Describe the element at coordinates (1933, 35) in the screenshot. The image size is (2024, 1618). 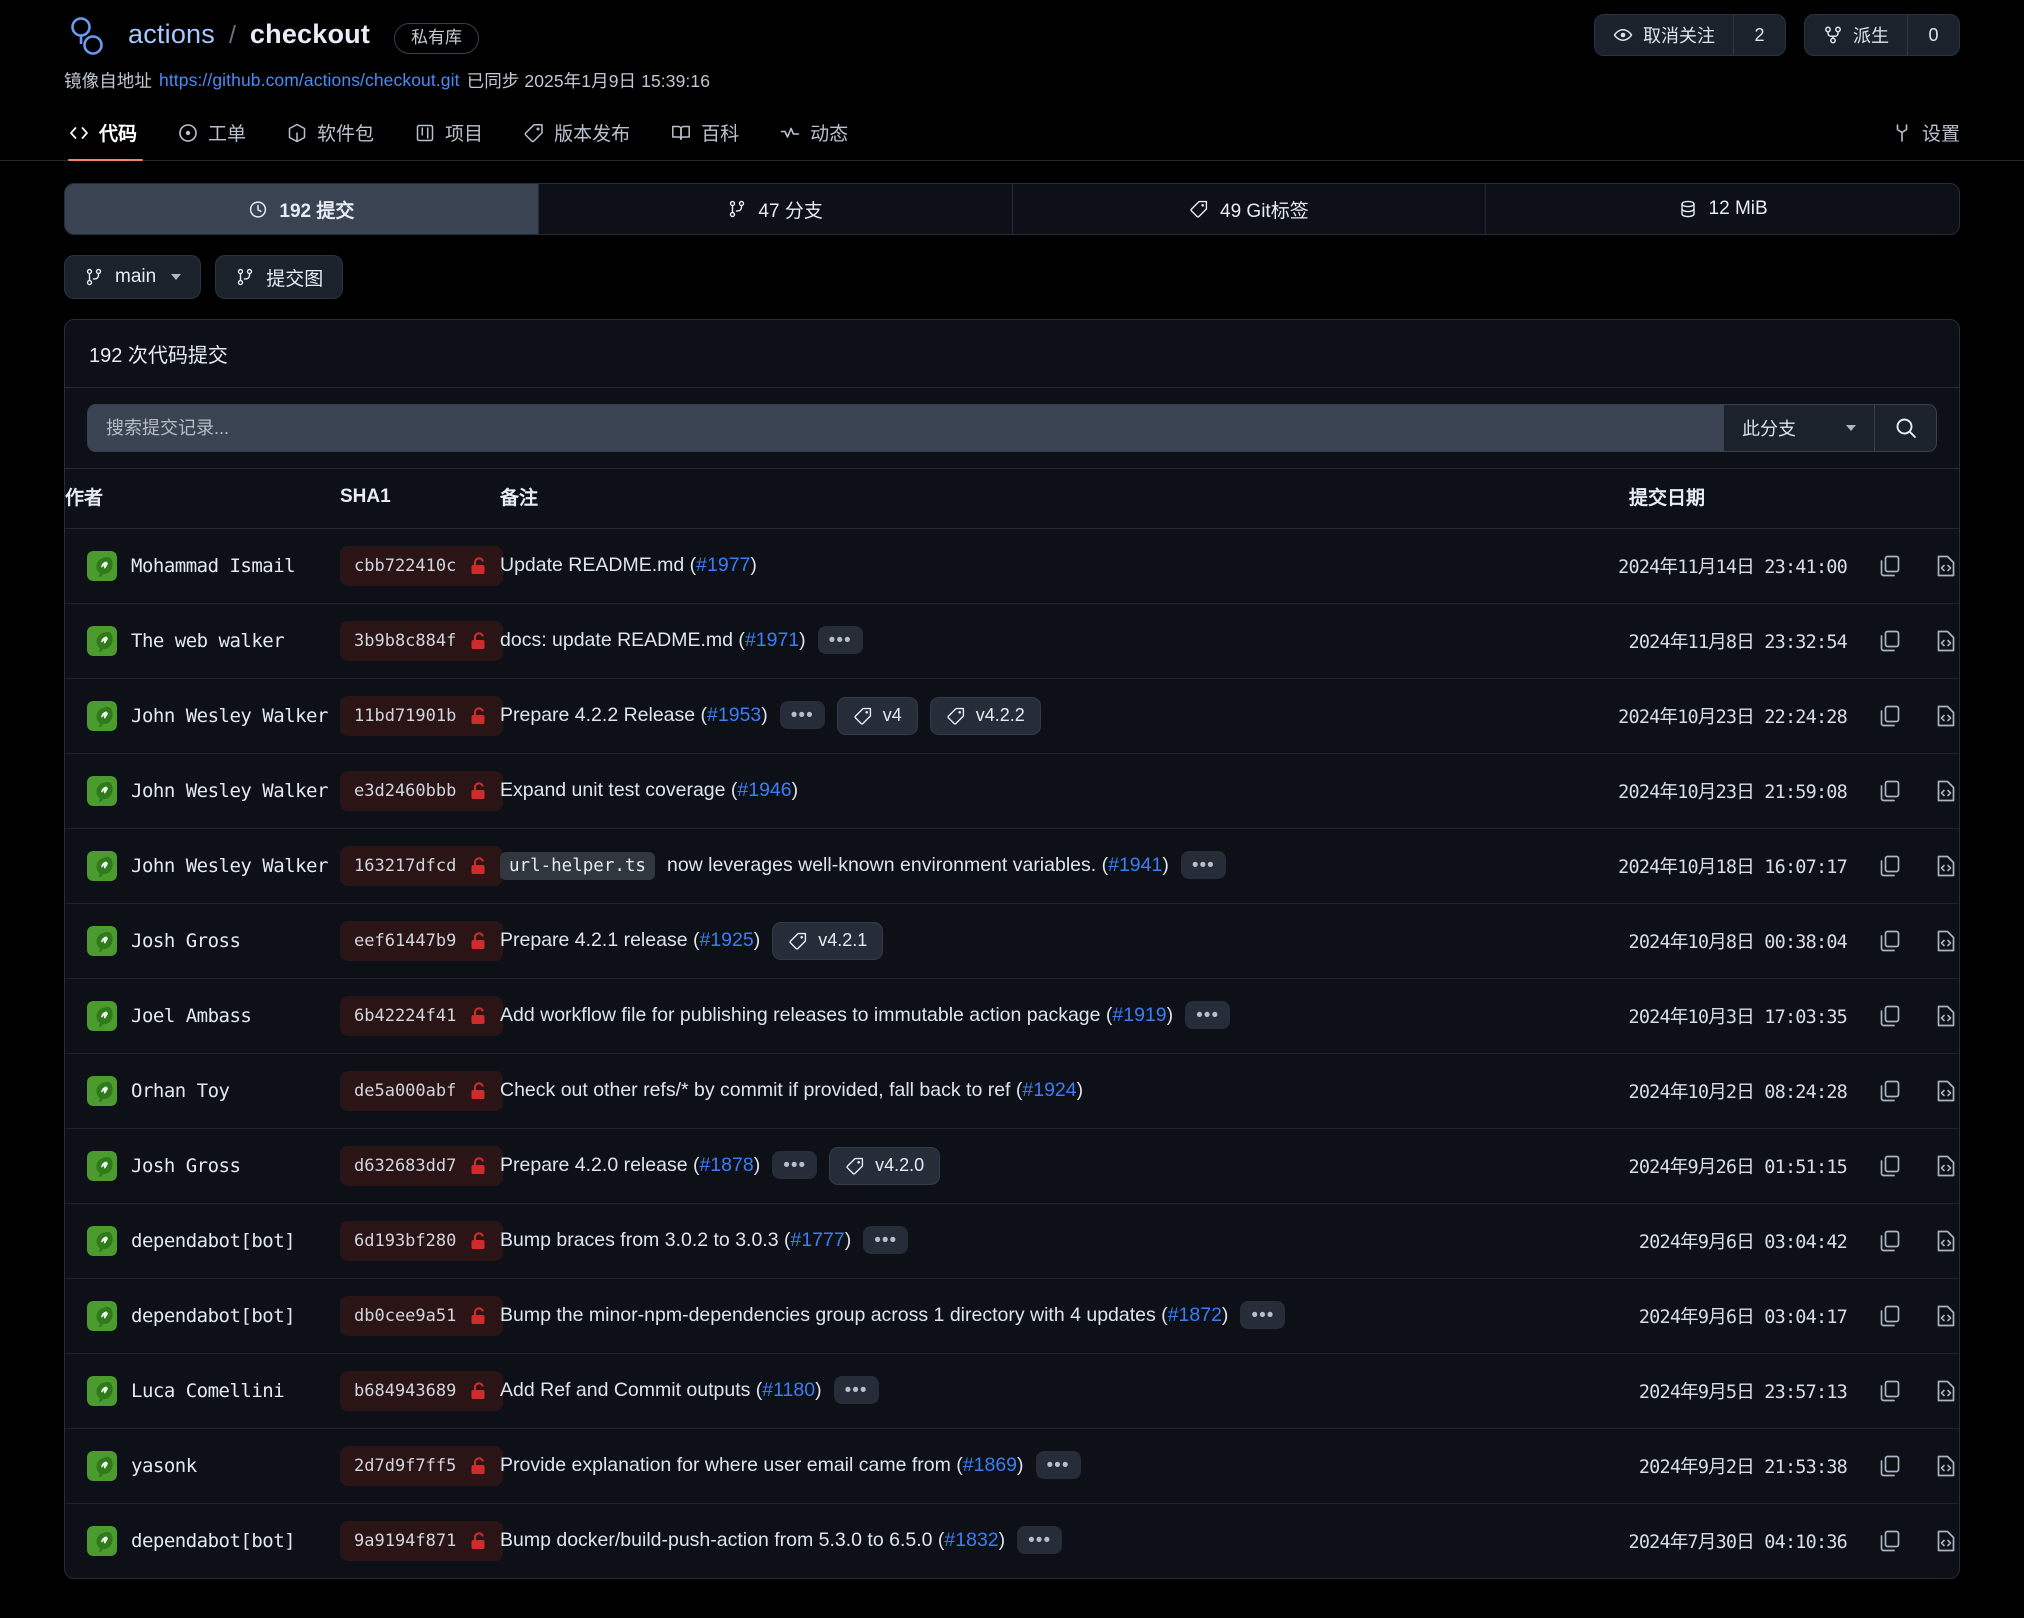
I see `fork-count: 0` at that location.